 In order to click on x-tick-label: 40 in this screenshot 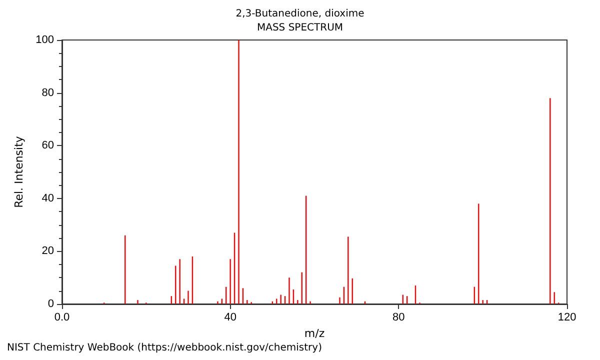, I will do `click(230, 318)`.